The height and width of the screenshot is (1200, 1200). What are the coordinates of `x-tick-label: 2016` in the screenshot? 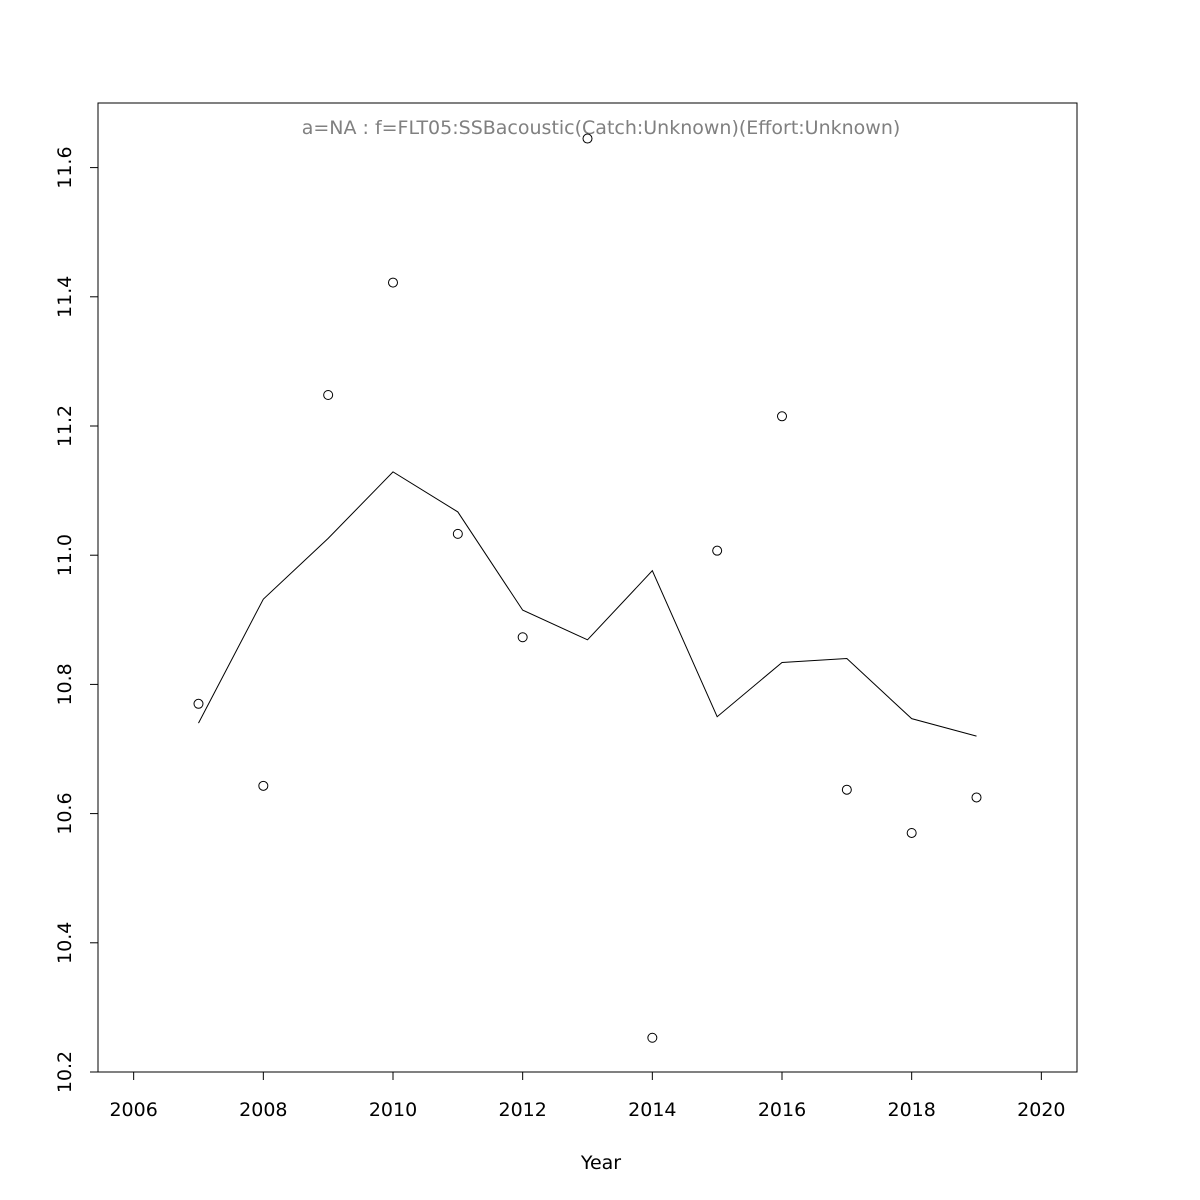 It's located at (782, 1110).